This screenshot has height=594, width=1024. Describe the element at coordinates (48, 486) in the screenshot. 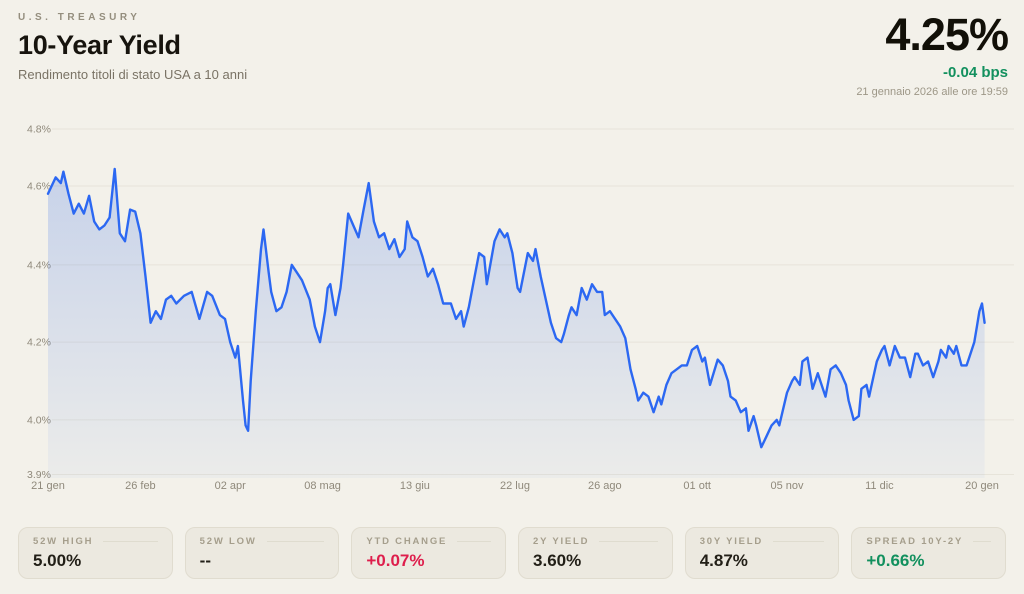

I see `x-axis-label: 21 gen` at that location.